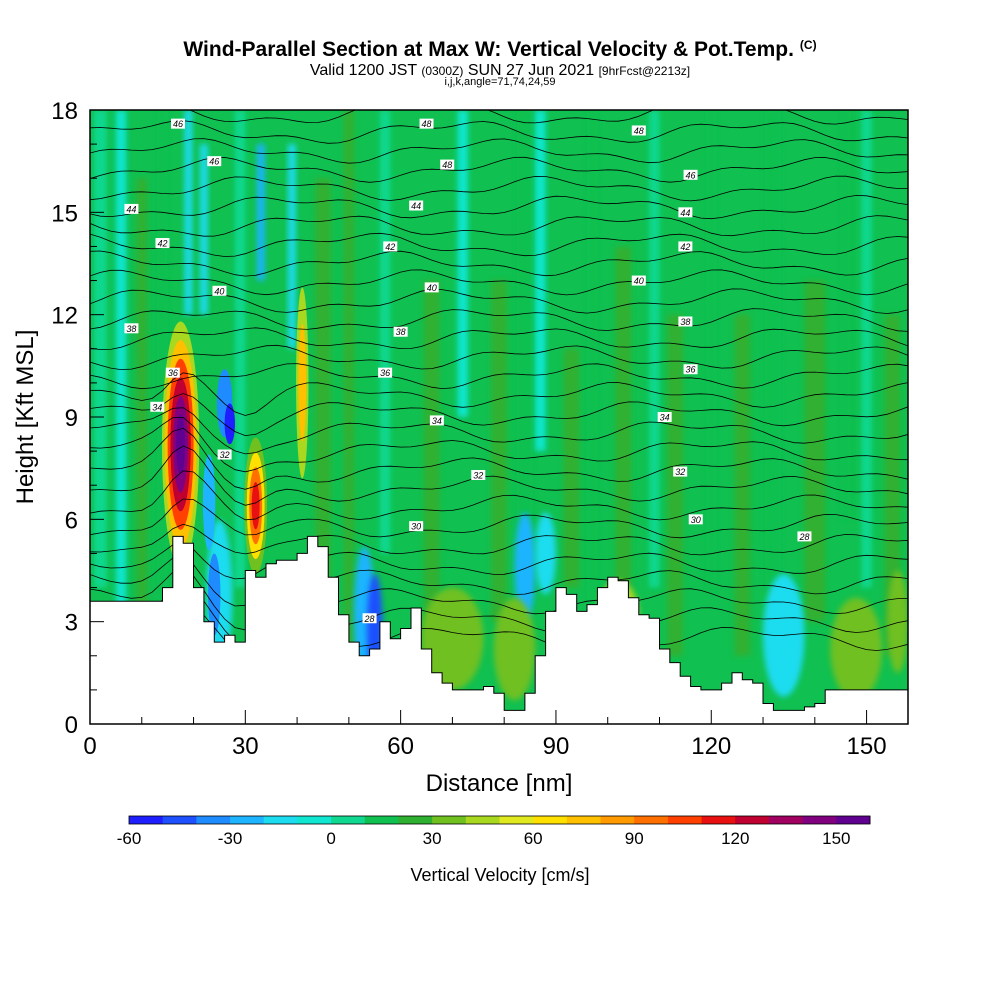 This screenshot has width=1000, height=1000. What do you see at coordinates (500, 82) in the screenshot?
I see `grid-indices: i,j,k,angle=71,74,24,59` at bounding box center [500, 82].